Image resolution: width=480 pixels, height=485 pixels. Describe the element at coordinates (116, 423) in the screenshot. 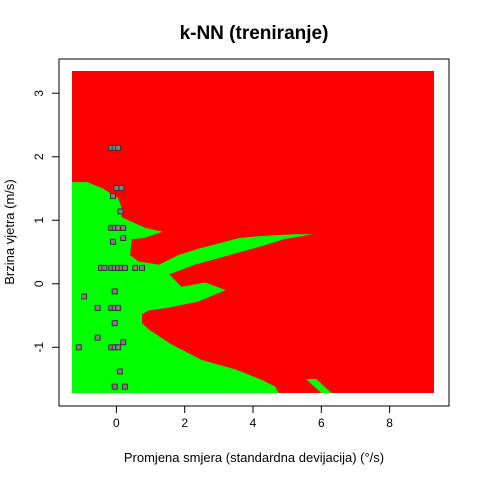

I see `x-tick-label: 0` at that location.